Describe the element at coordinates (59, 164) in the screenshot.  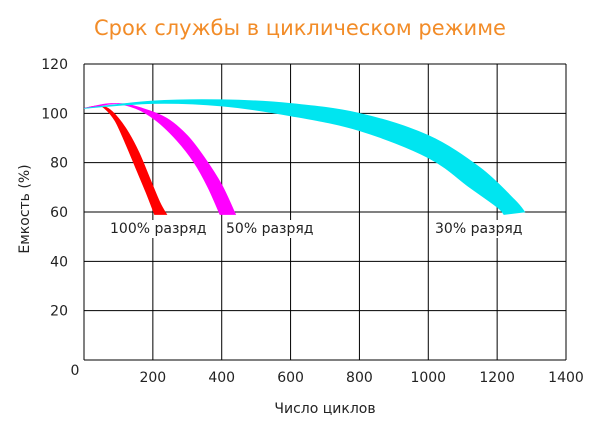
I see `y-tick-label-80: 80` at that location.